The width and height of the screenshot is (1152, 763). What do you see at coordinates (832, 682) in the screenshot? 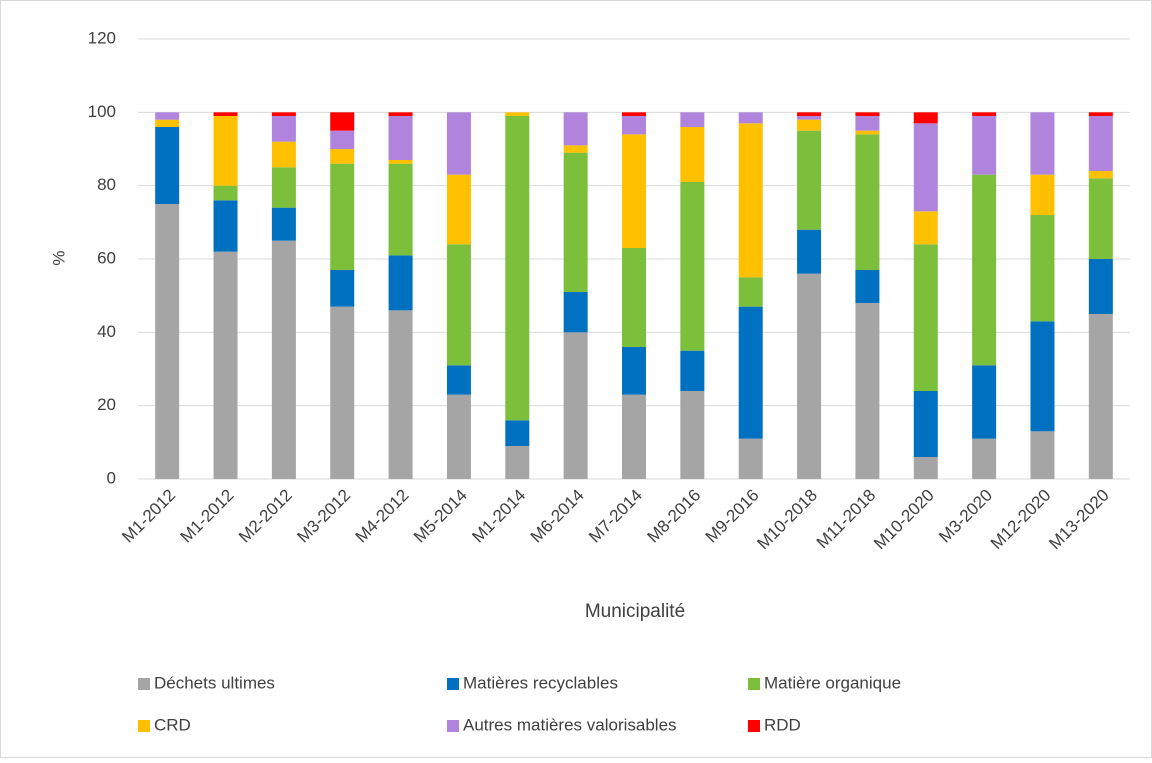
I see `legend-label: Matière organique` at bounding box center [832, 682].